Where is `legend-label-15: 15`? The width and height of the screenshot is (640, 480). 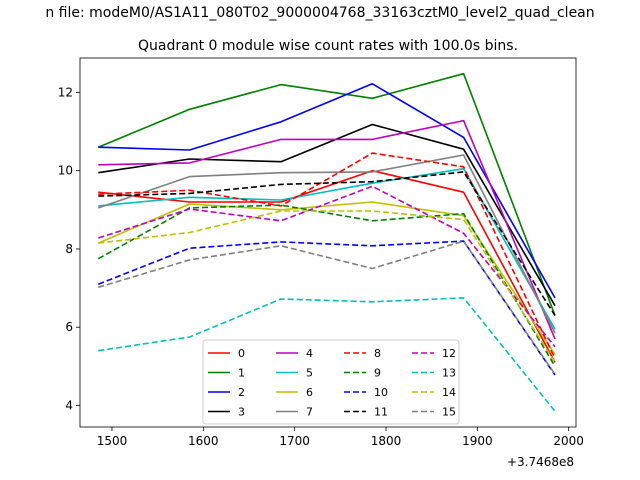 legend-label-15: 15 is located at coordinates (449, 412).